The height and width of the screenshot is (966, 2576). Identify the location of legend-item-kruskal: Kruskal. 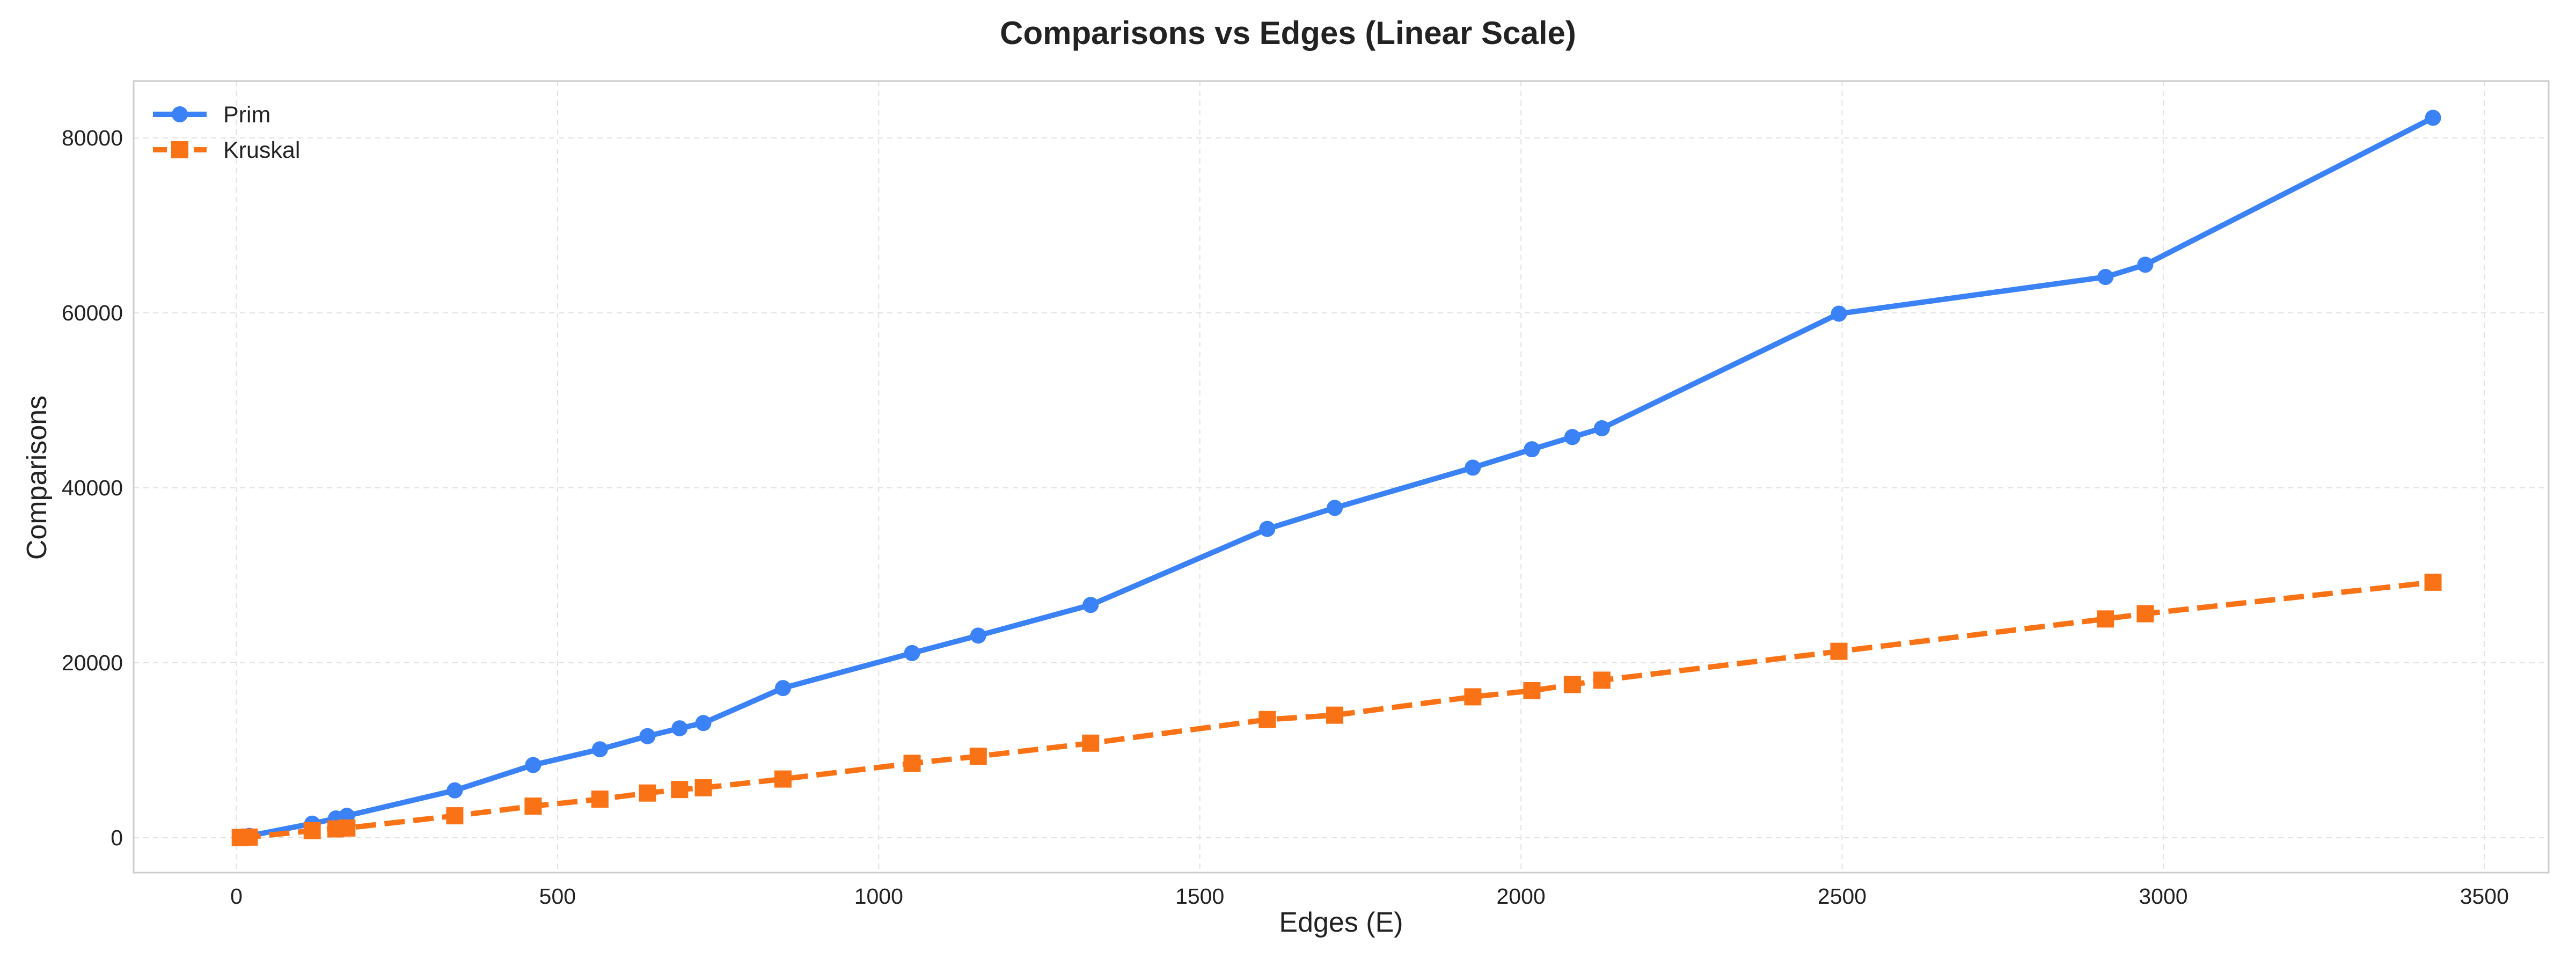
(226, 150).